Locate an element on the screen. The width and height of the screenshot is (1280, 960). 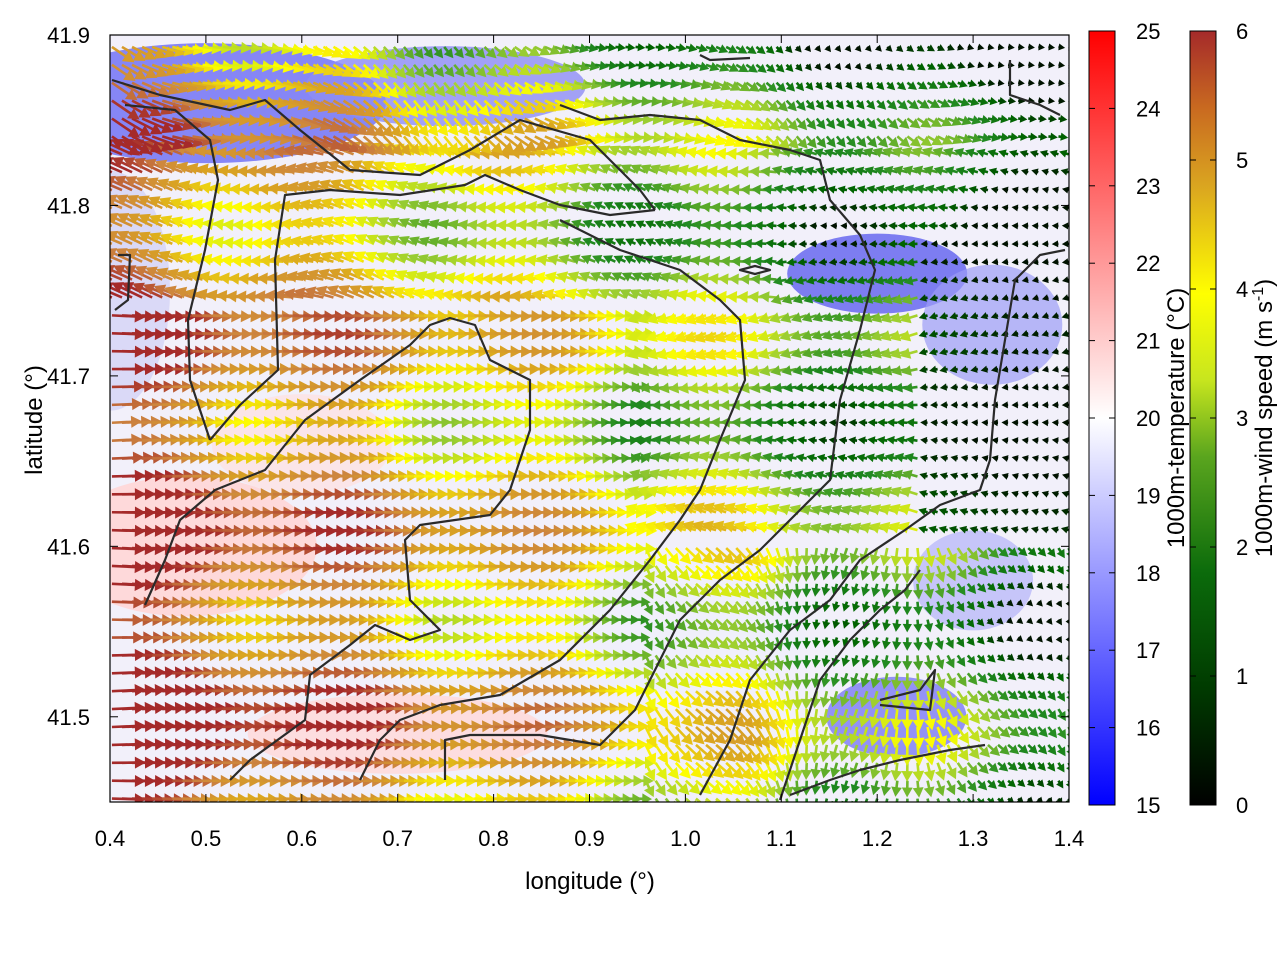
colorbar-tick-label: 17 is located at coordinates (1148, 650).